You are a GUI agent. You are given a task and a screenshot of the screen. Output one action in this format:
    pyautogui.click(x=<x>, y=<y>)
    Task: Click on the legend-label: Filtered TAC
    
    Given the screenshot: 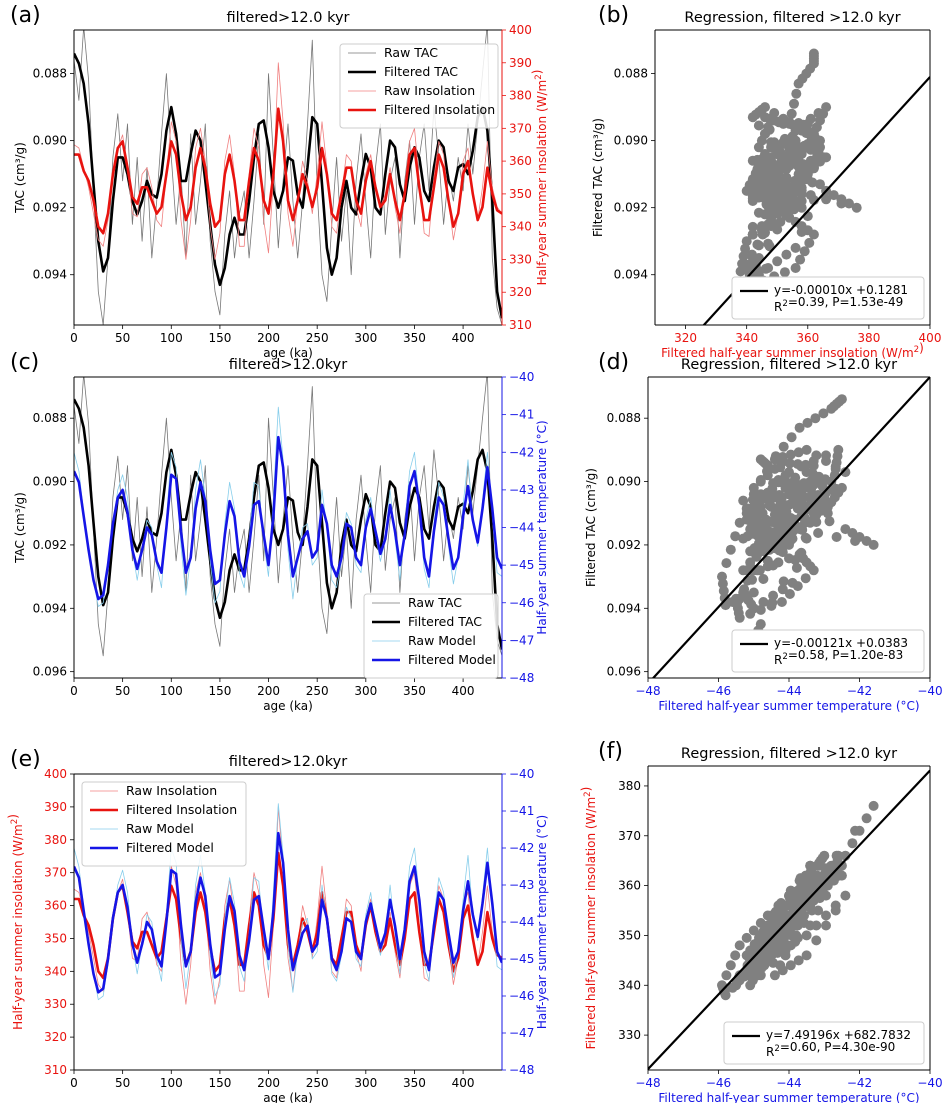 What is the action you would take?
    pyautogui.click(x=421, y=71)
    